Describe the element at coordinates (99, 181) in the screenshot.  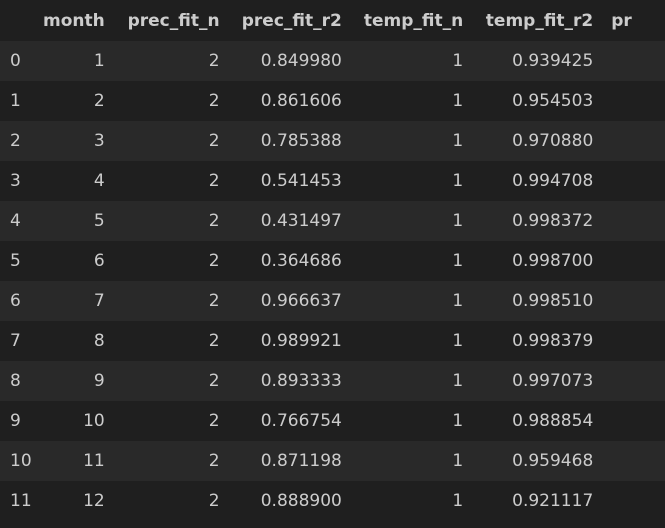
I see `cell-month: 4` at that location.